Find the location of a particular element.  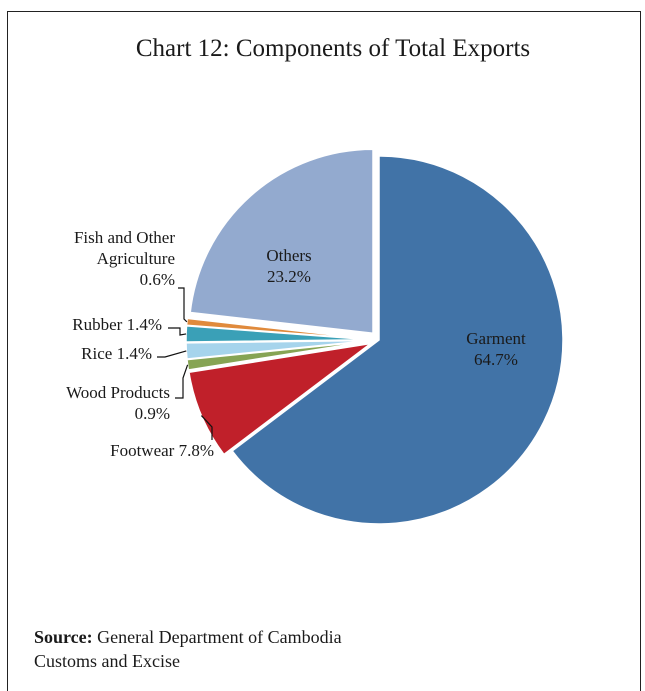

slice-label-wood-products: Wood Products 0.9% is located at coordinates (118, 403).